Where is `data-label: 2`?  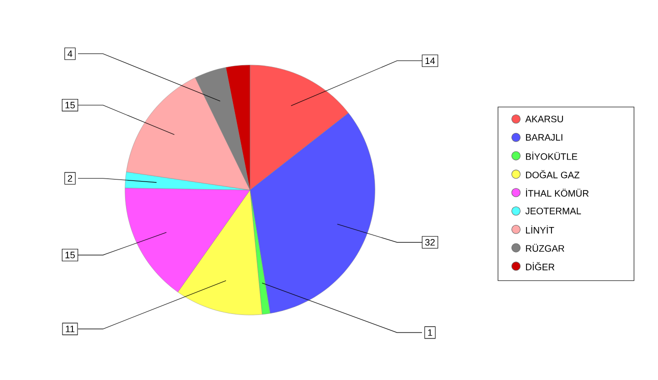
data-label: 2 is located at coordinates (70, 178).